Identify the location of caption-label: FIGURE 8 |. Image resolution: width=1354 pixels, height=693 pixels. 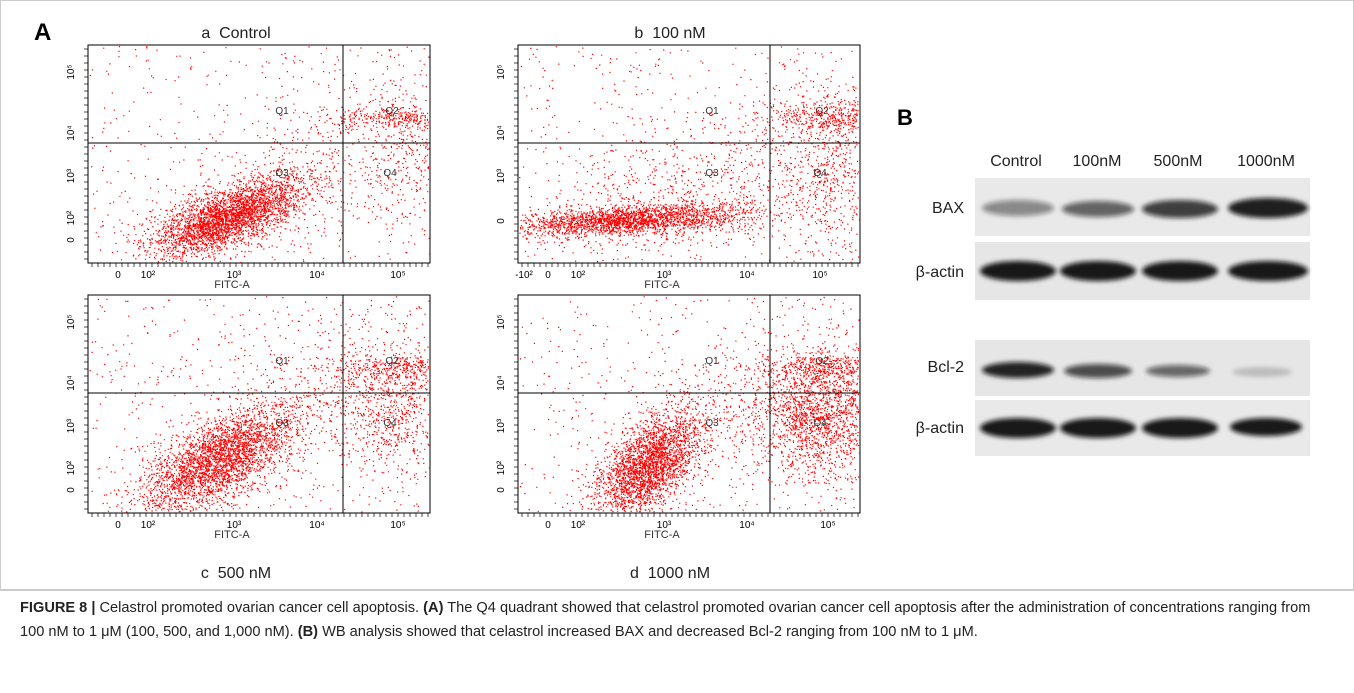
(58, 608).